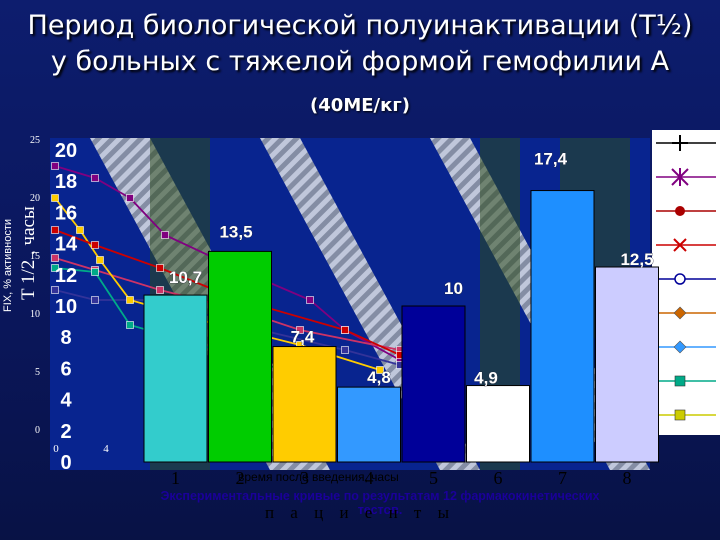 The width and height of the screenshot is (720, 540). What do you see at coordinates (37, 430) in the screenshot?
I see `overlay-y-tick: 0` at bounding box center [37, 430].